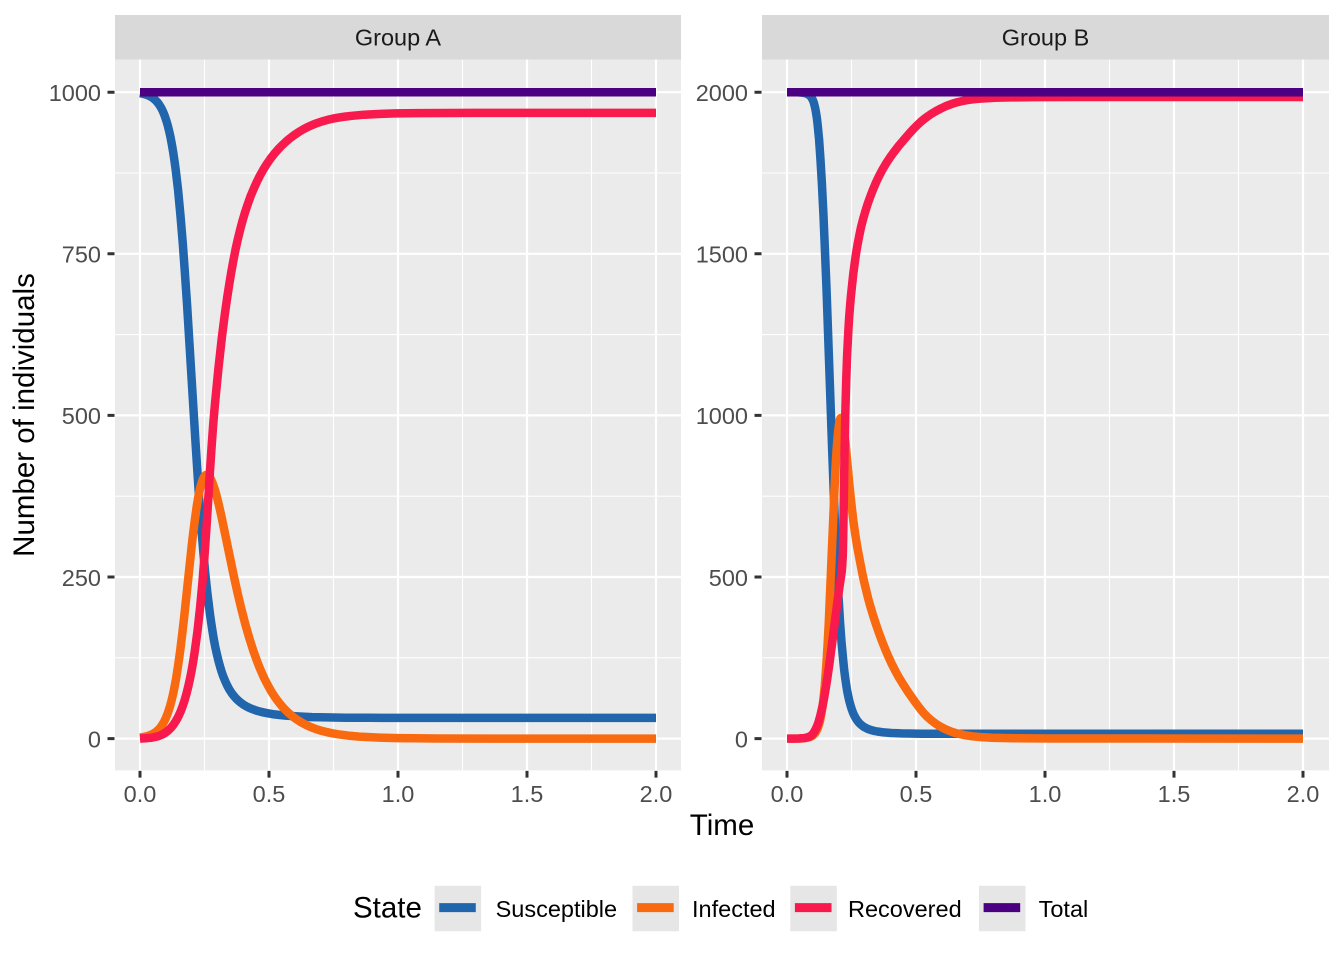  What do you see at coordinates (1064, 909) in the screenshot?
I see `svg-text: Total` at bounding box center [1064, 909].